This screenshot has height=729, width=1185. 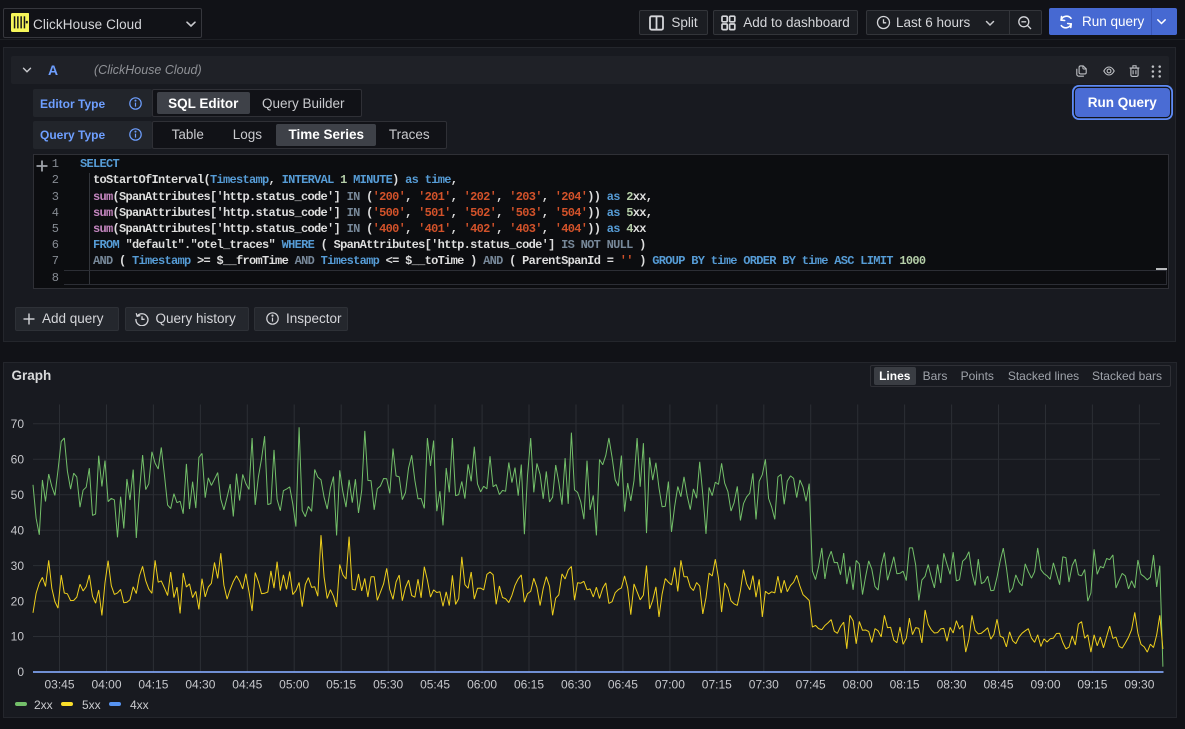 What do you see at coordinates (482, 685) in the screenshot?
I see `svg-text: 06:00` at bounding box center [482, 685].